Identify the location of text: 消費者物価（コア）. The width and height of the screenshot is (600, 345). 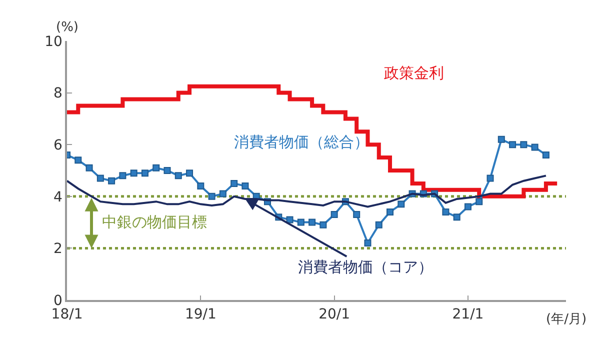
(365, 267).